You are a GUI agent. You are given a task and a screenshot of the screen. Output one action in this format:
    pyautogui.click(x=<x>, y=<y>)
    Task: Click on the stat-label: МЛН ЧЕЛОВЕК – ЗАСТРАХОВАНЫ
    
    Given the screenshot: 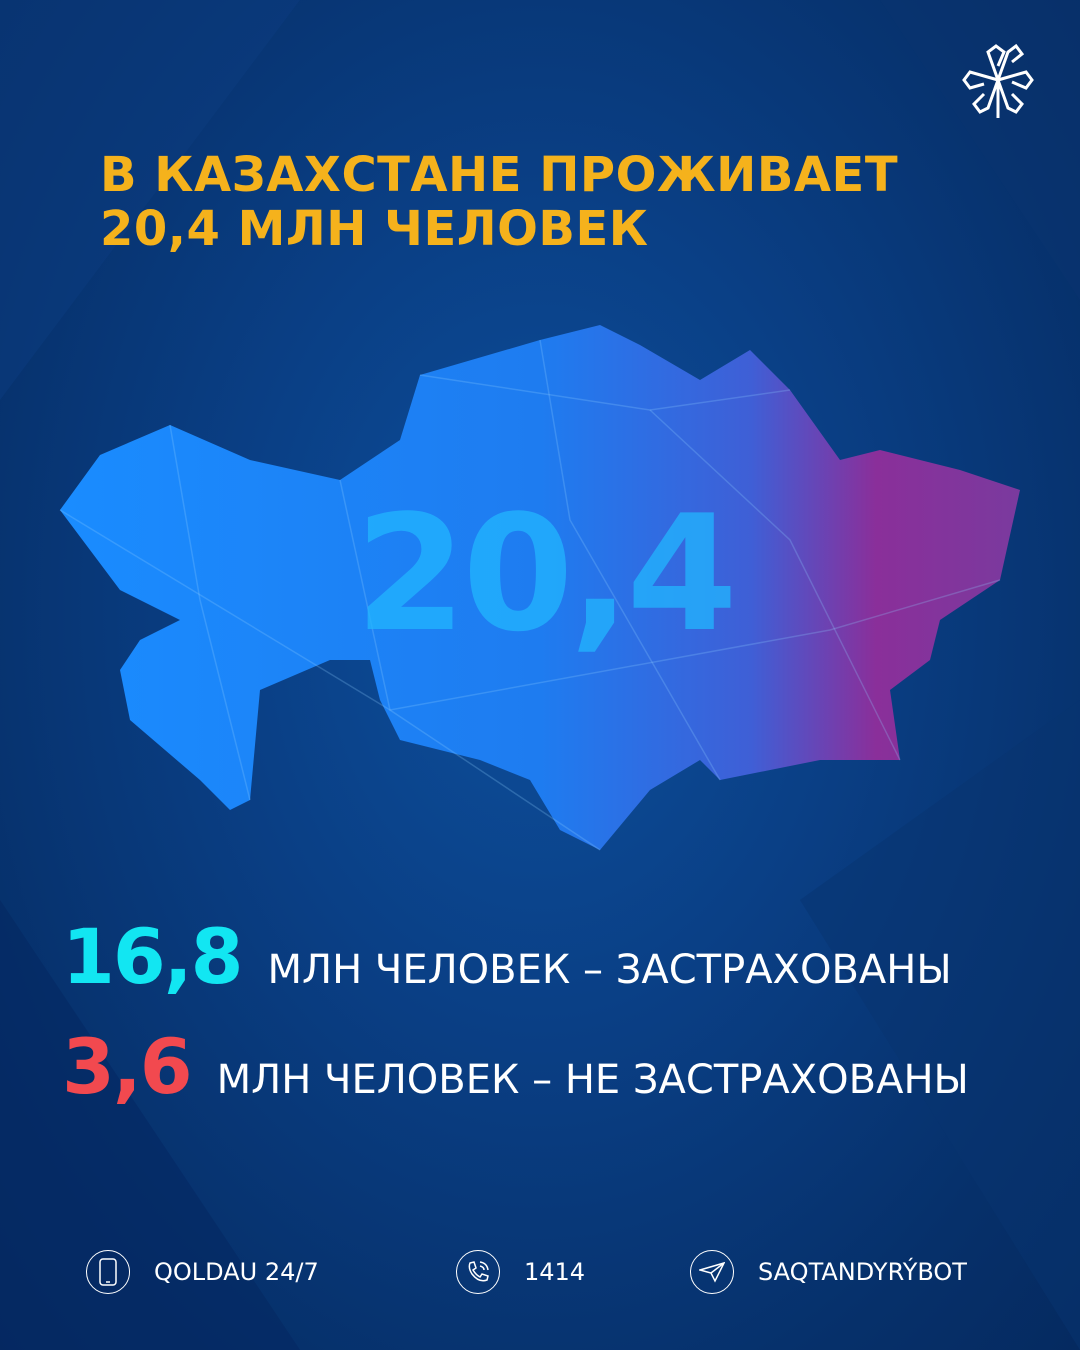 What is the action you would take?
    pyautogui.click(x=609, y=970)
    